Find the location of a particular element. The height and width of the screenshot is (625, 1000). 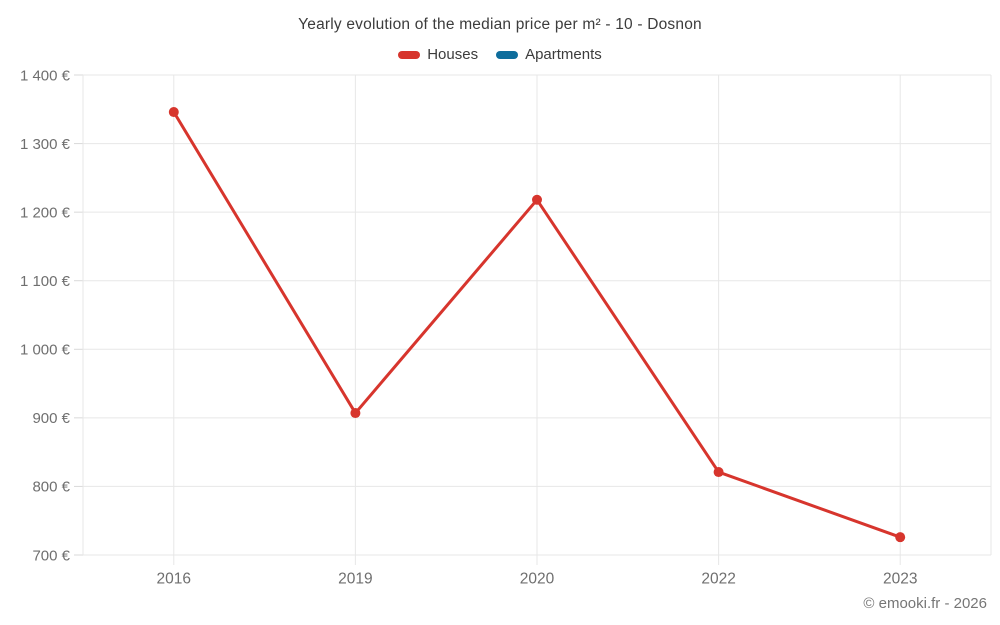

copyright-footer: © emooki.fr - 2026 is located at coordinates (925, 603).